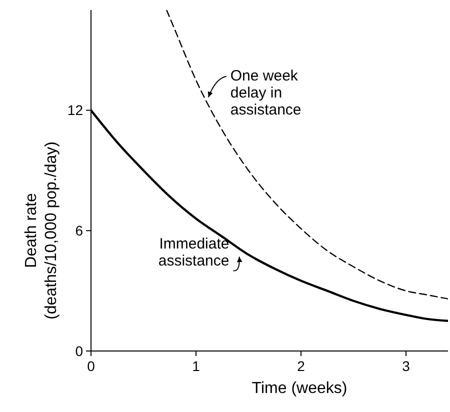 This screenshot has height=412, width=450. Describe the element at coordinates (79, 230) in the screenshot. I see `y-tick-label: 6` at that location.